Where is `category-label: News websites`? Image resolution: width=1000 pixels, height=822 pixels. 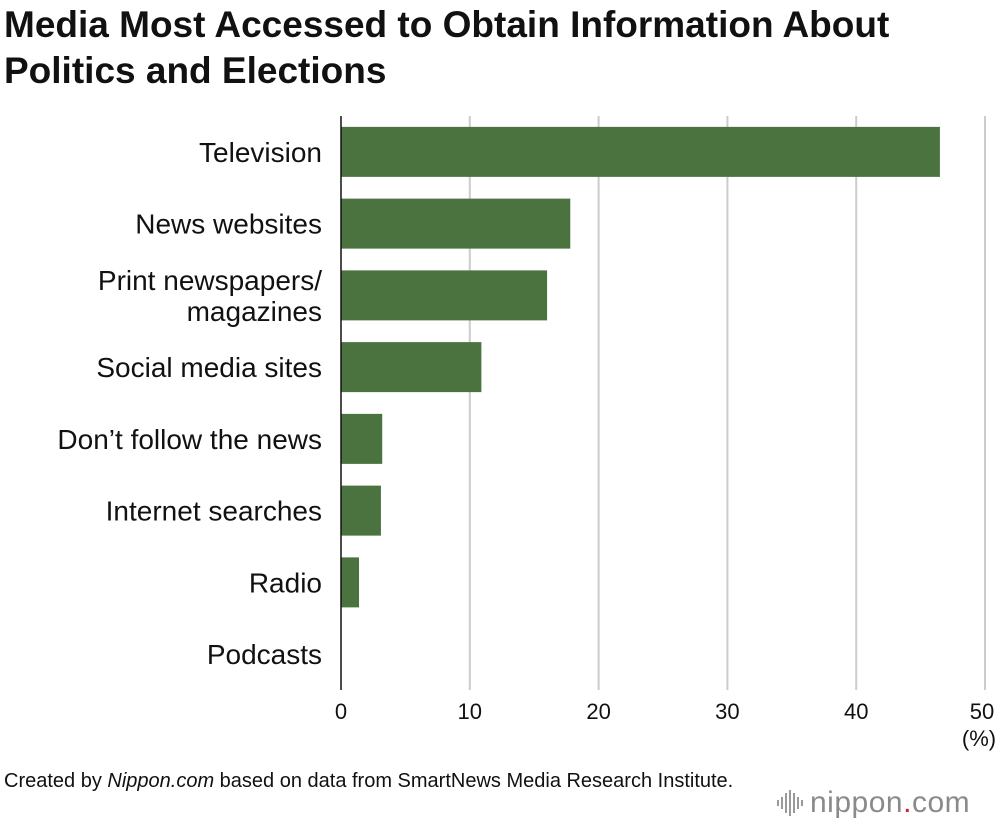 category-label: News websites is located at coordinates (228, 224).